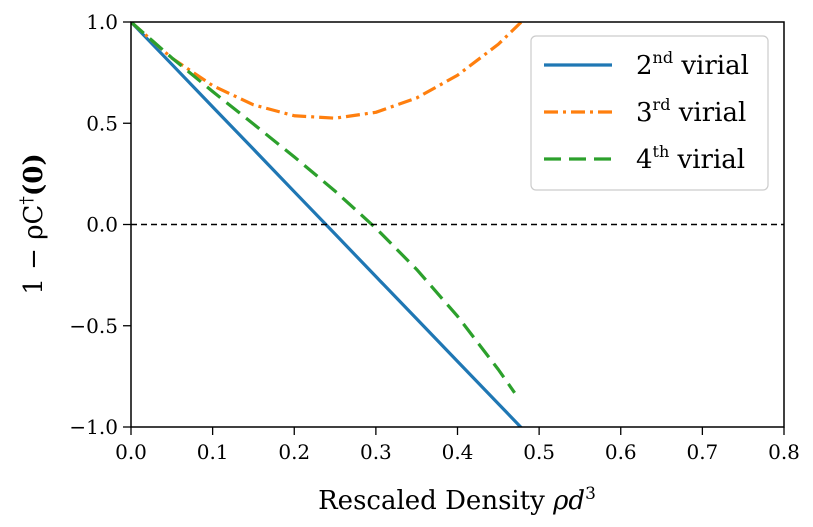 Image resolution: width=813 pixels, height=527 pixels. Describe the element at coordinates (621, 452) in the screenshot. I see `x-tick-label: 0.6` at that location.